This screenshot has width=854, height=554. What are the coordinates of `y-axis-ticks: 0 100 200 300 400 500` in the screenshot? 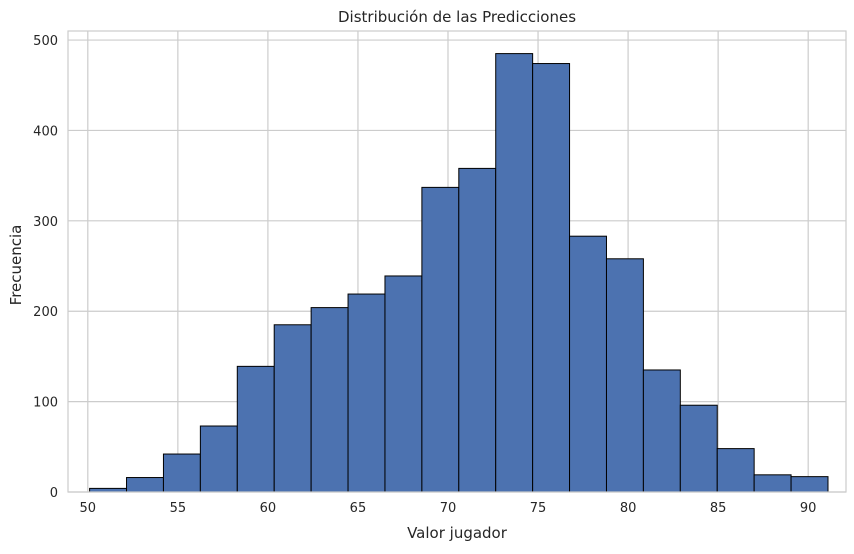 It's located at (45, 267).